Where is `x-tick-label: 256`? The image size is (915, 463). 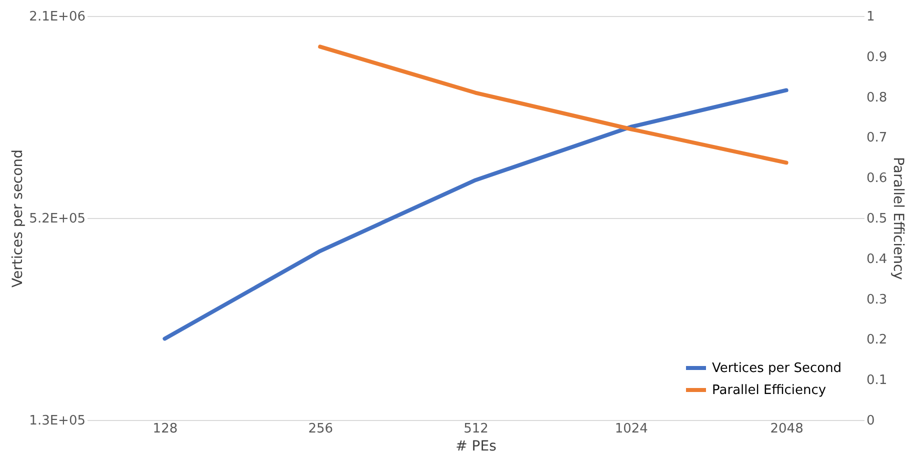 x-tick-label: 256 is located at coordinates (321, 429).